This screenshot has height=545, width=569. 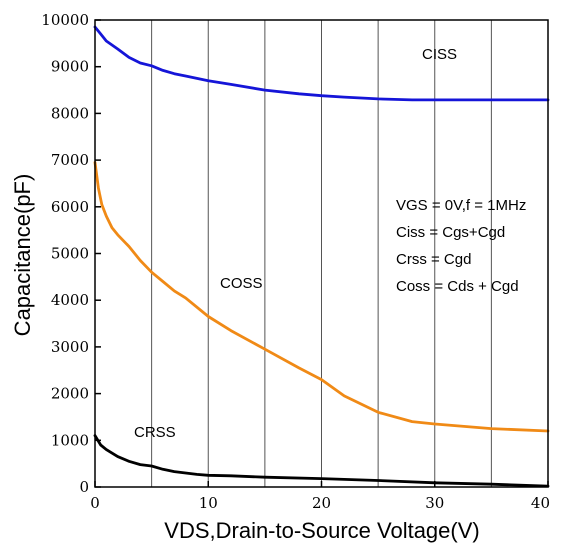 I want to click on series-line-ciss, so click(x=321, y=63).